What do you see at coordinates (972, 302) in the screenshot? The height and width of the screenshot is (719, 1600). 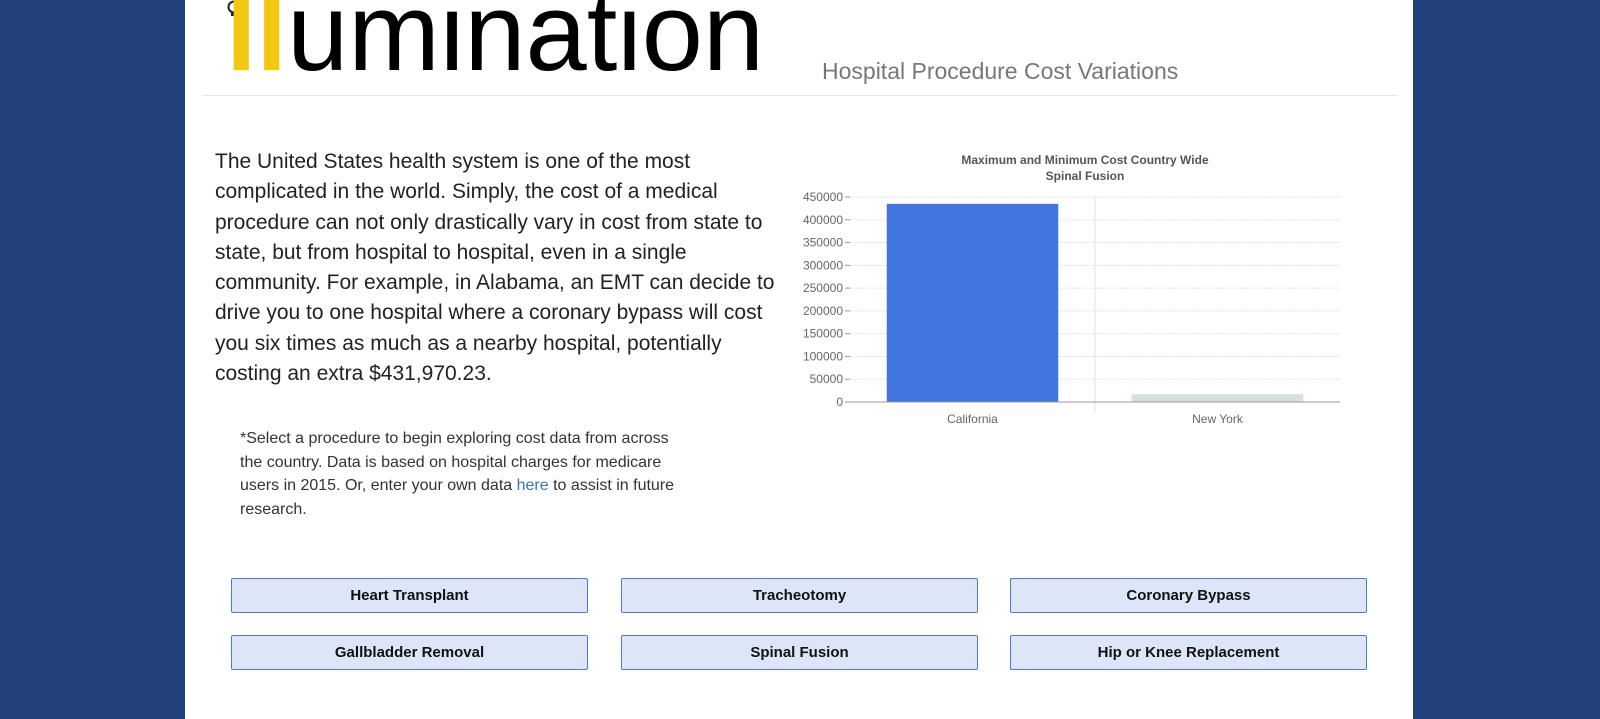 I see `bar-california` at bounding box center [972, 302].